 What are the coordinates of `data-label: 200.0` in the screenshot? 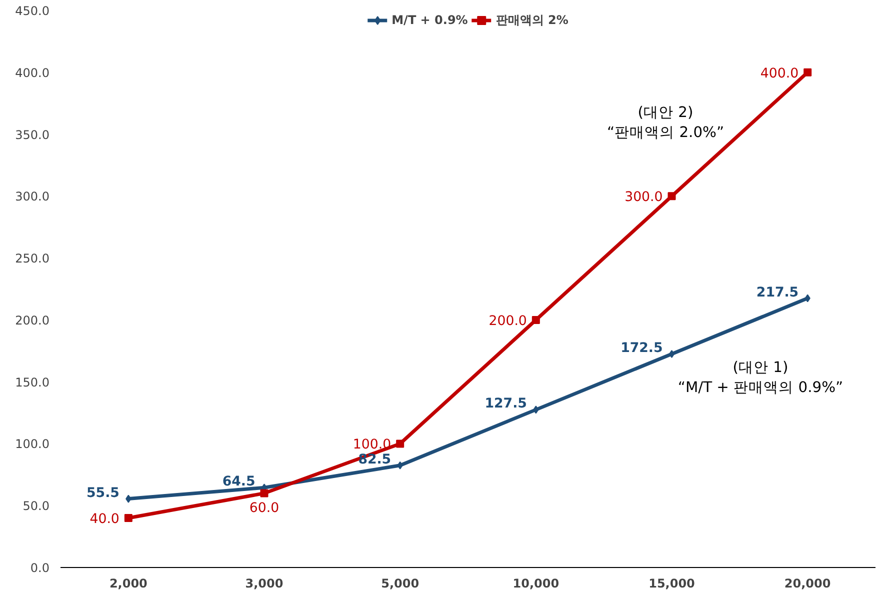 It's located at (507, 321).